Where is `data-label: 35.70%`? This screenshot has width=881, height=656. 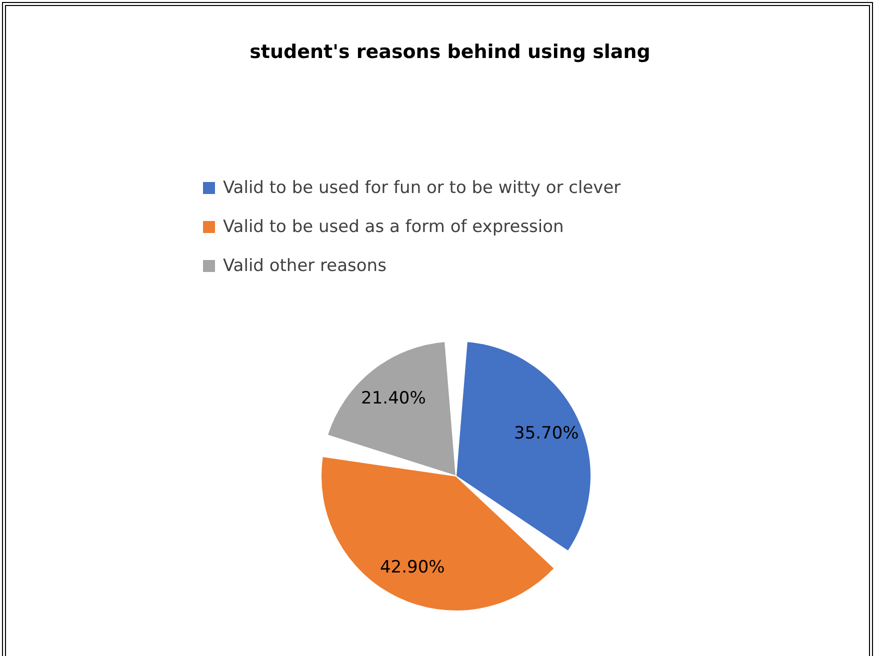 data-label: 35.70% is located at coordinates (546, 433).